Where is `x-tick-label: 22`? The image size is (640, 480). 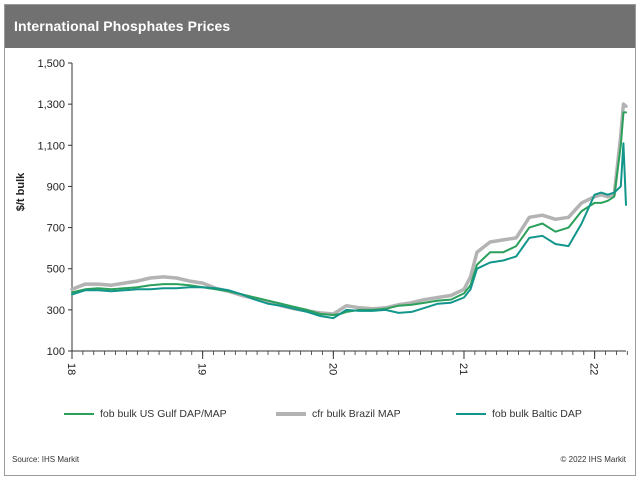 x-tick-label: 22 is located at coordinates (594, 369).